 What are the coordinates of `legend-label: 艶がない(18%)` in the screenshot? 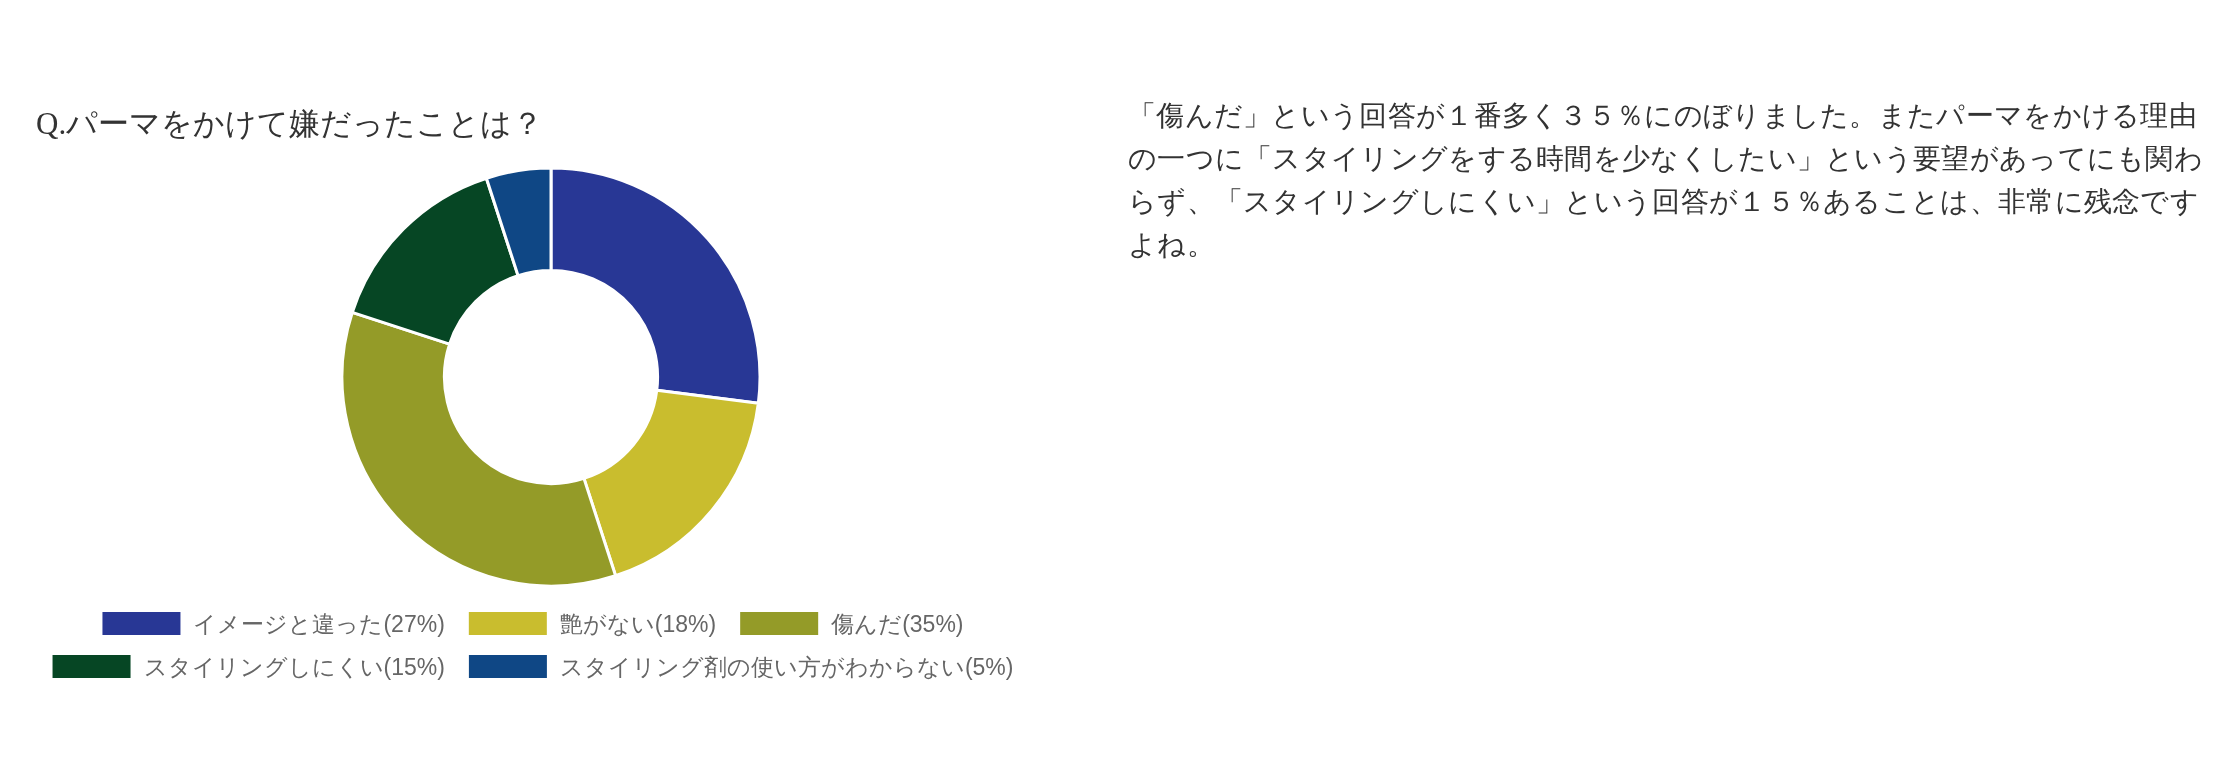 It's located at (638, 623).